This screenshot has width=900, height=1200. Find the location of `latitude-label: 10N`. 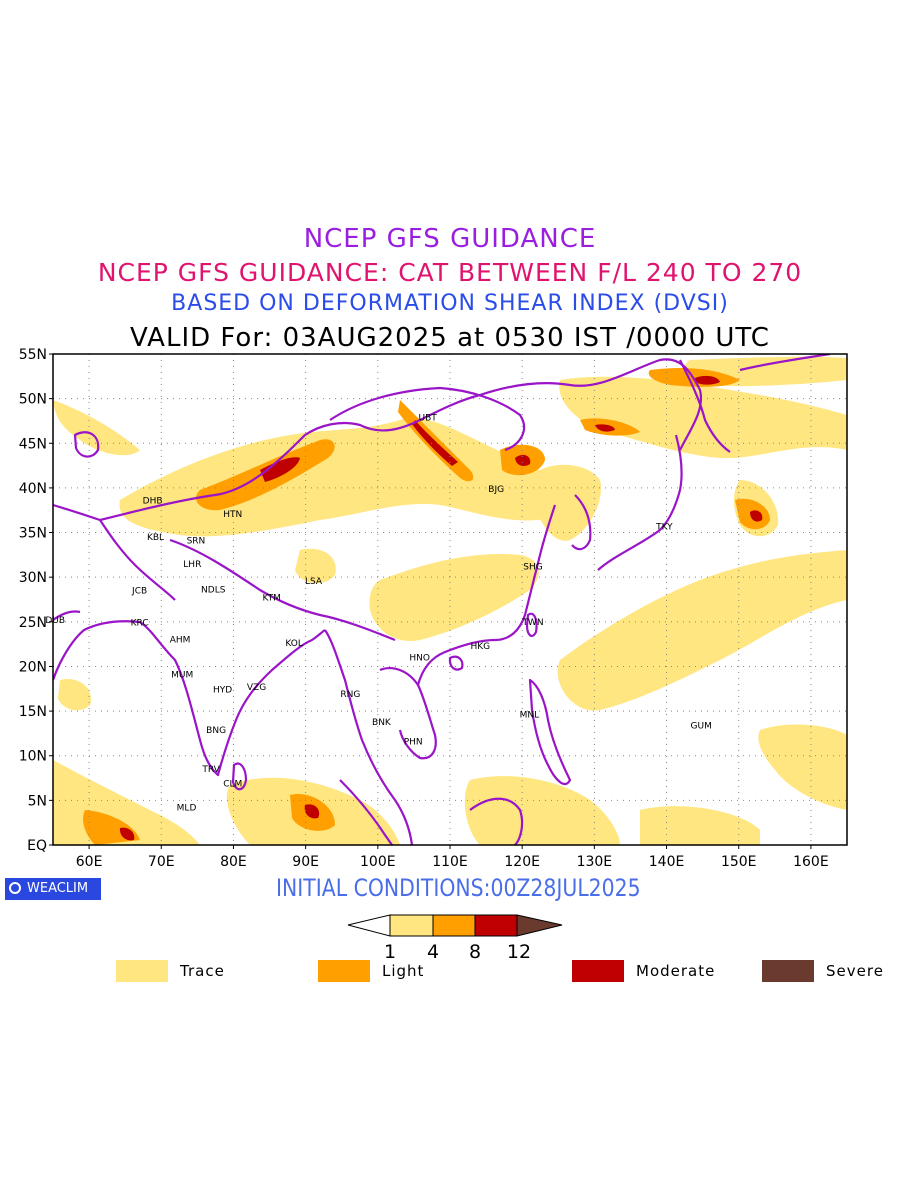

latitude-label: 10N is located at coordinates (33, 757).